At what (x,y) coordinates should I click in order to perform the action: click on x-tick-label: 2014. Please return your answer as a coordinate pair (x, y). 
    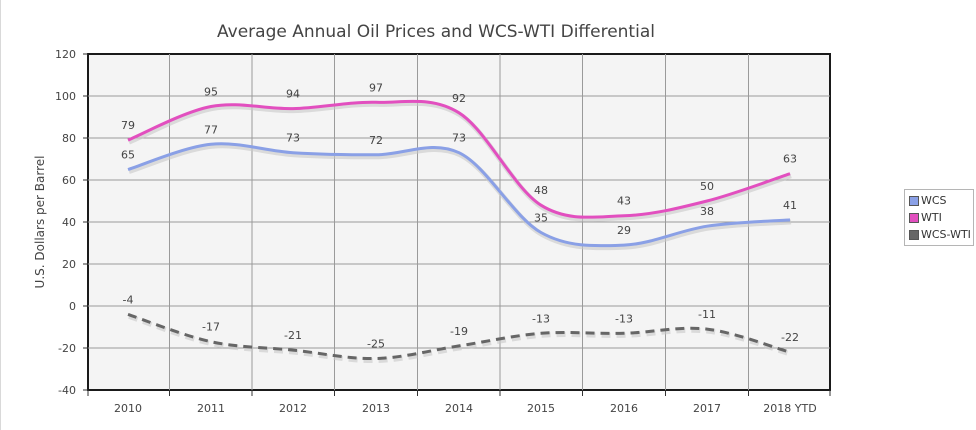
    Looking at the image, I should click on (459, 408).